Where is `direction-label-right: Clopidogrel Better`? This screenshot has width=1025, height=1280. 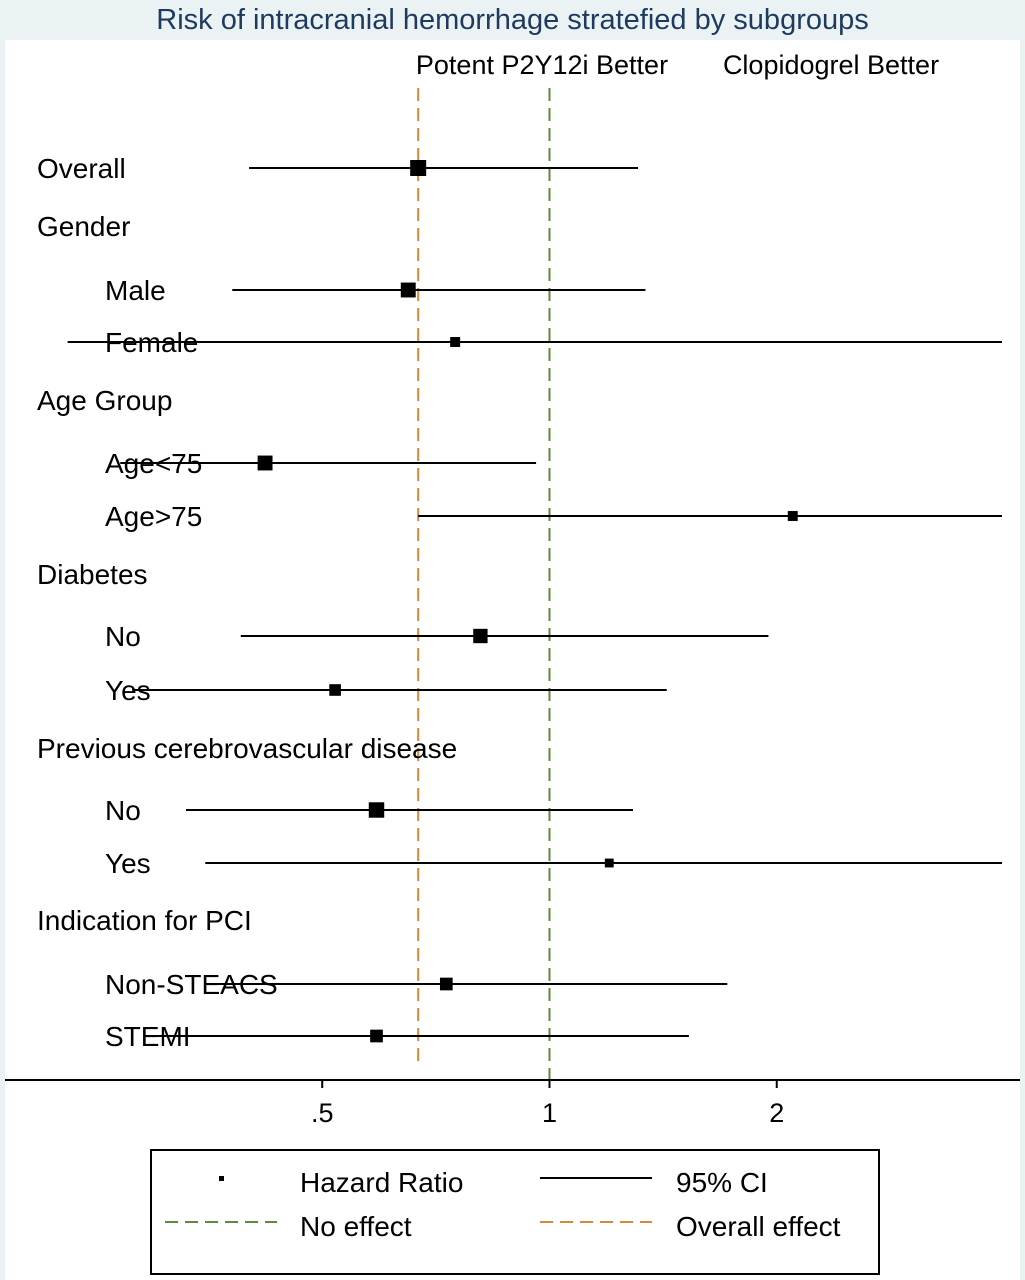
direction-label-right: Clopidogrel Better is located at coordinates (831, 65).